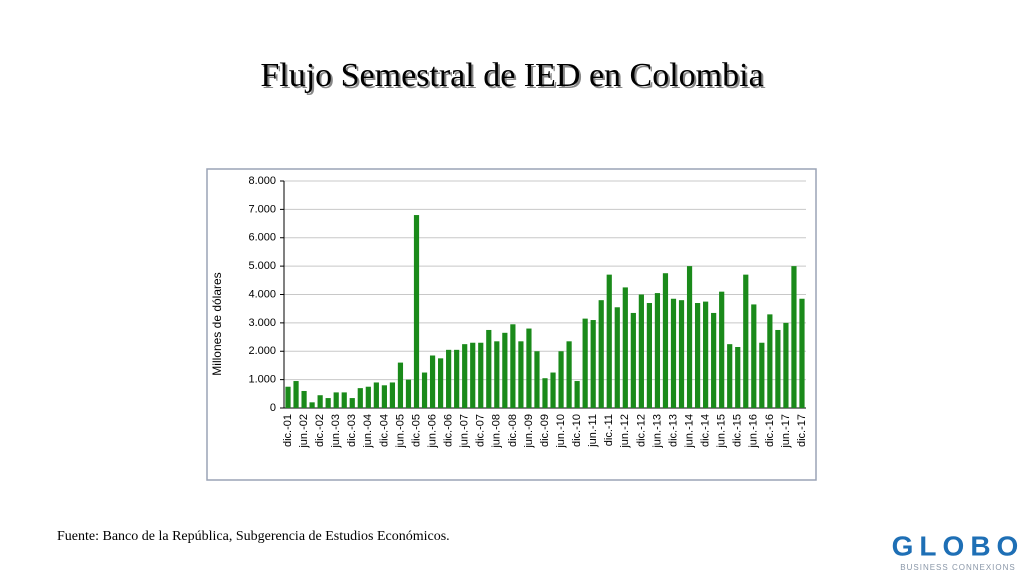  Describe the element at coordinates (288, 430) in the screenshot. I see `x-tick-label: dic.-01` at that location.